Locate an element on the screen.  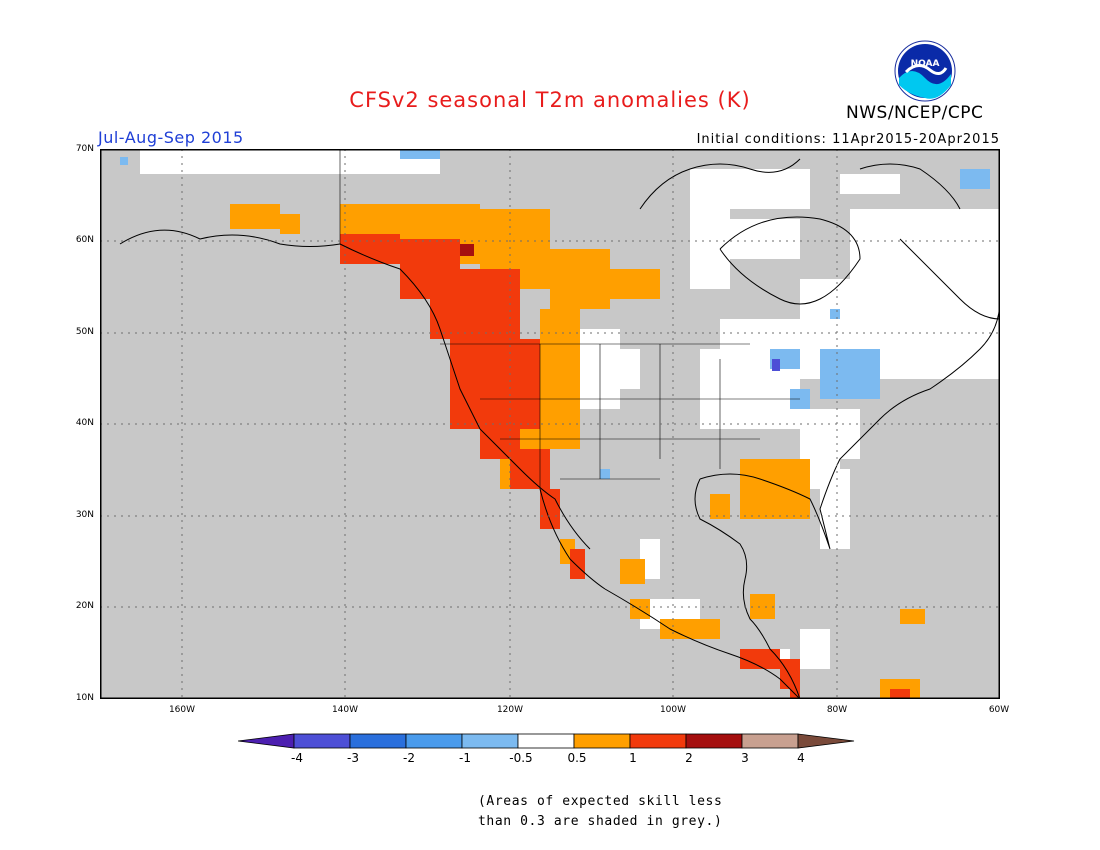
lon-label-100w: 100W is located at coordinates (673, 710).